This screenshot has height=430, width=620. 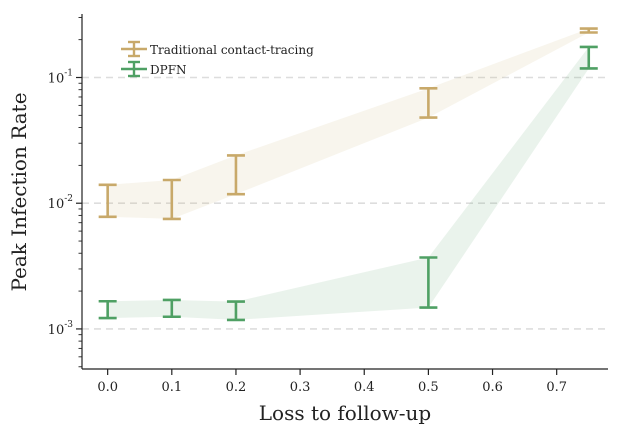 What do you see at coordinates (364, 387) in the screenshot?
I see `x-tick-label-4: 0.4` at bounding box center [364, 387].